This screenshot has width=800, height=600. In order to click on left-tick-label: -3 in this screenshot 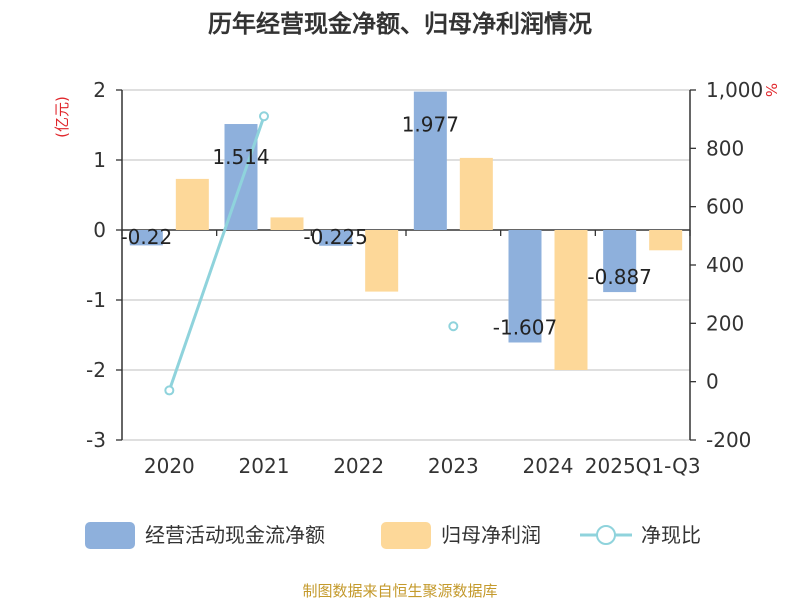, I will do `click(96, 440)`.